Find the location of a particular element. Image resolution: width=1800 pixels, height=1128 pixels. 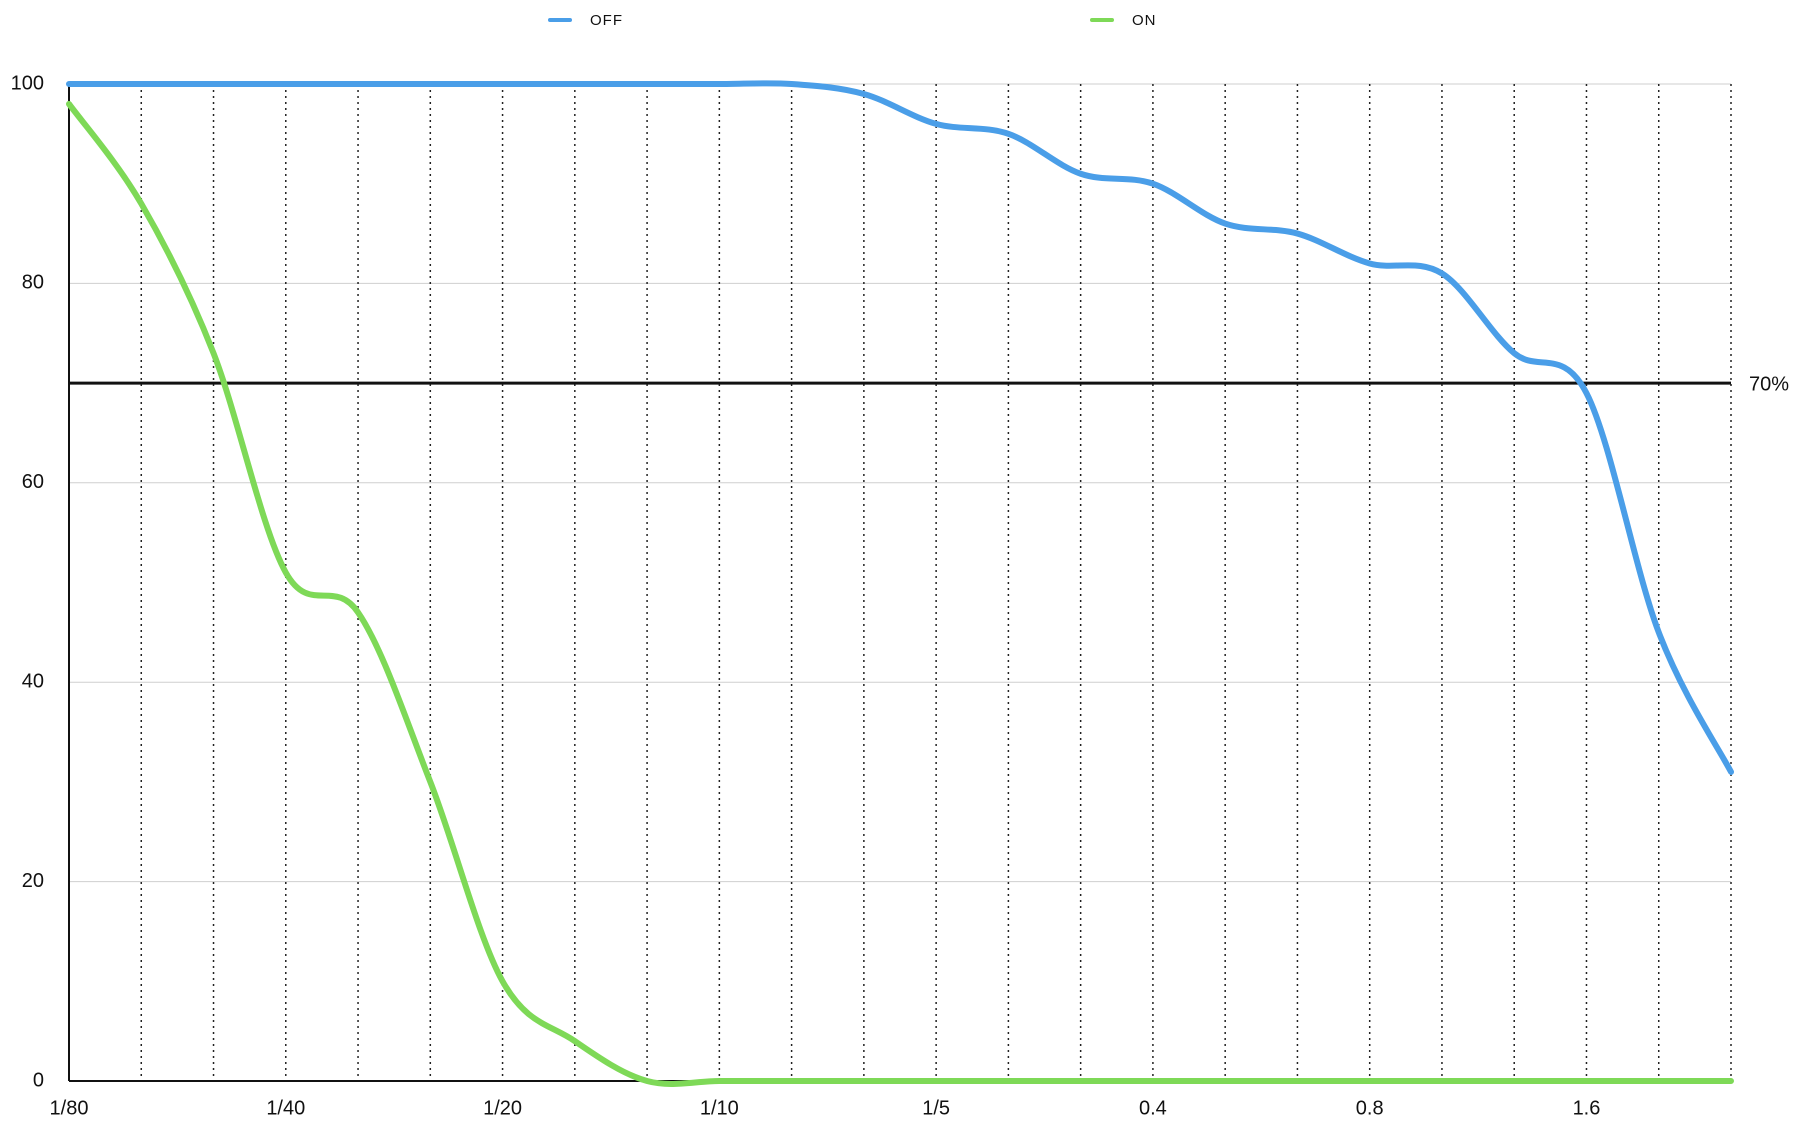

y-tick-label: 40 is located at coordinates (33, 681).